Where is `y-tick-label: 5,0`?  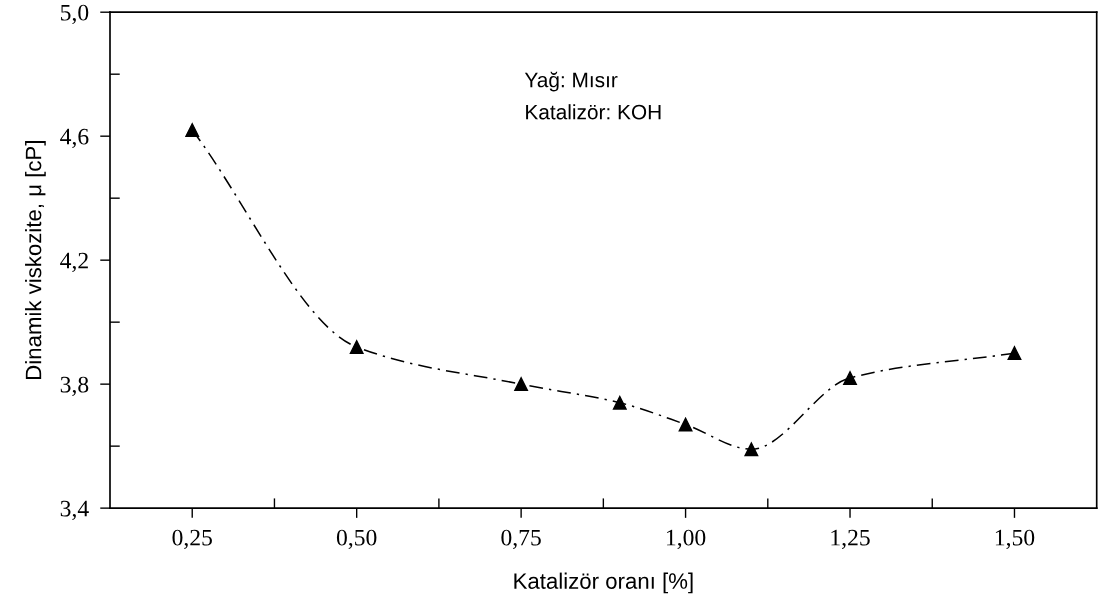
y-tick-label: 5,0 is located at coordinates (75, 14).